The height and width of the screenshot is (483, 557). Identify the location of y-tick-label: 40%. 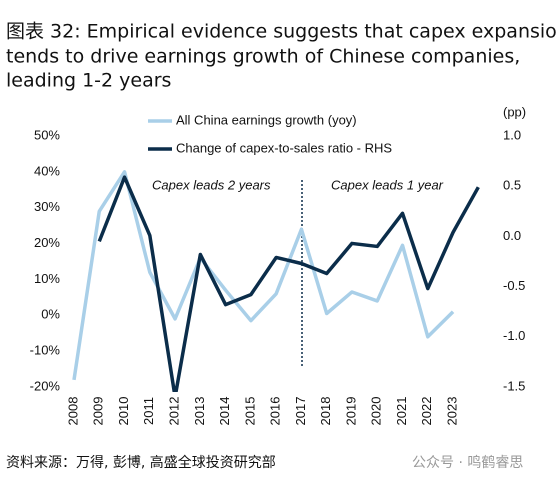
(47, 170).